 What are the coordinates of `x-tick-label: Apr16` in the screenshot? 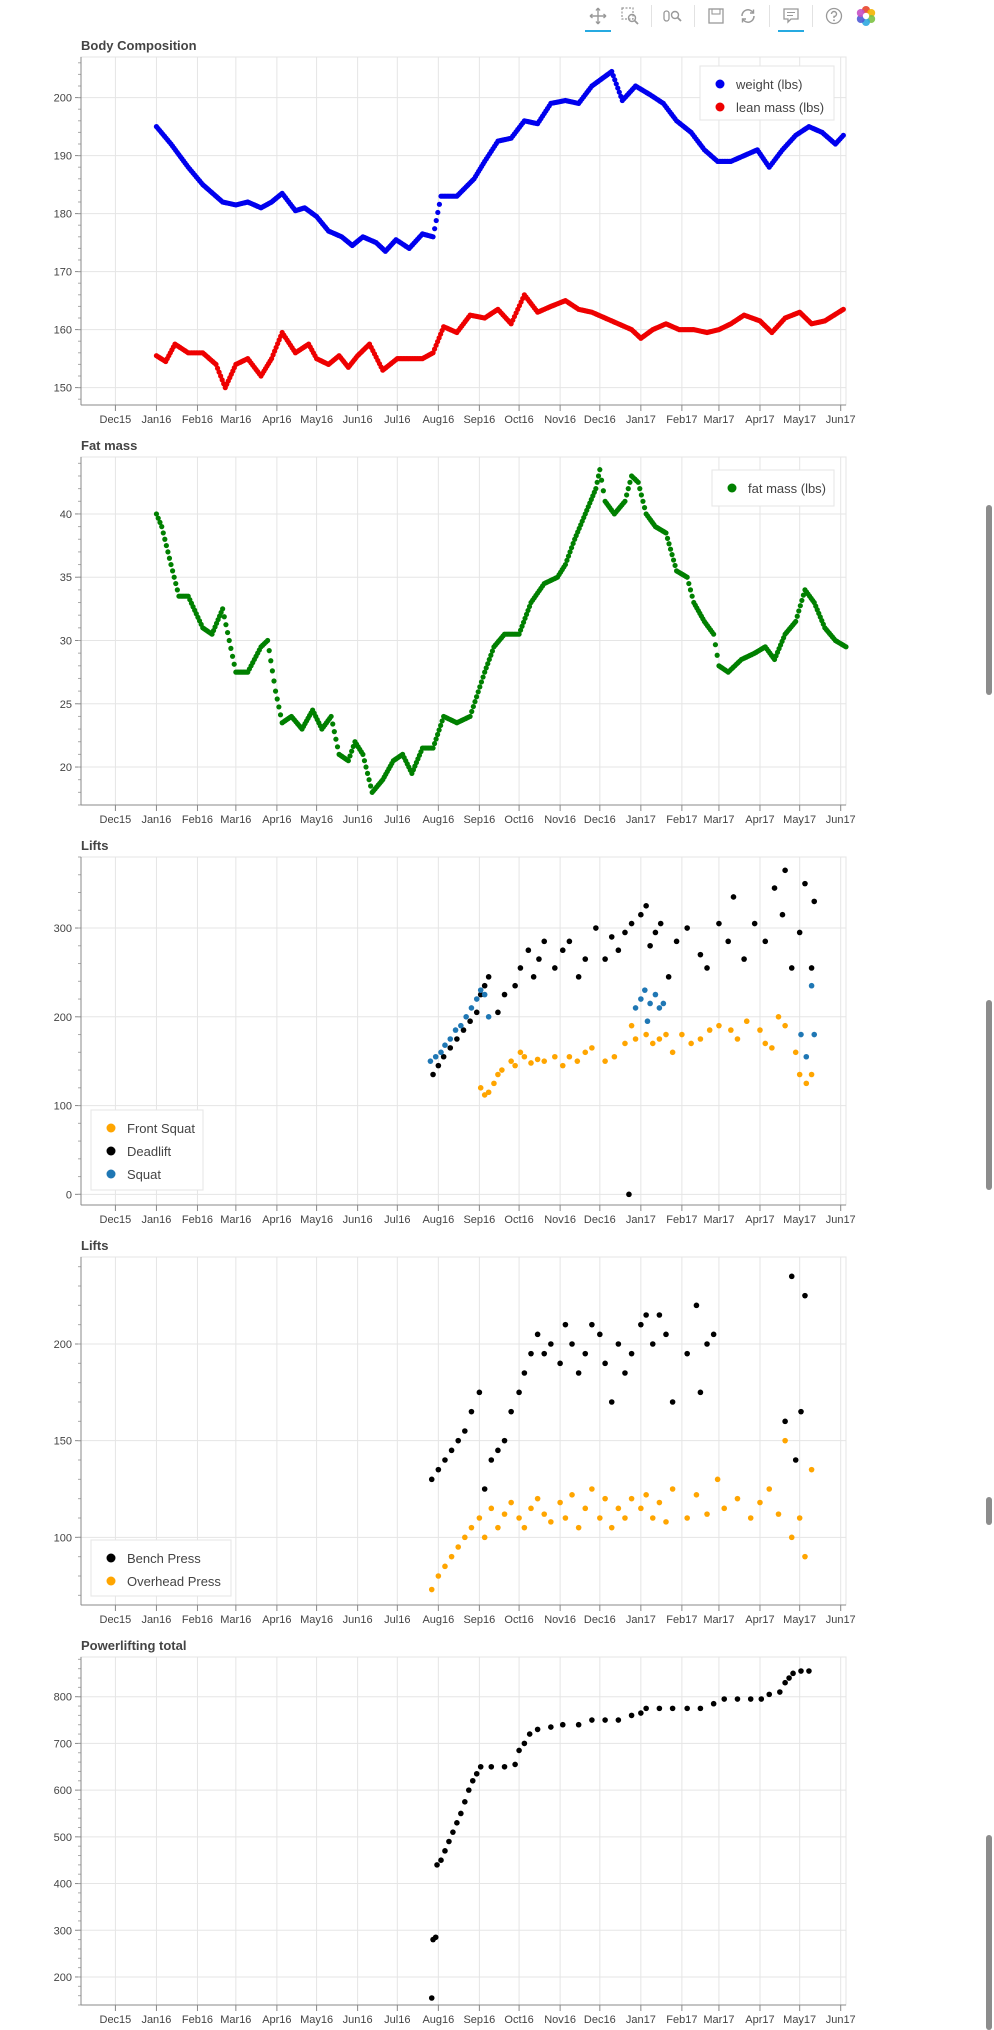 It's located at (276, 820).